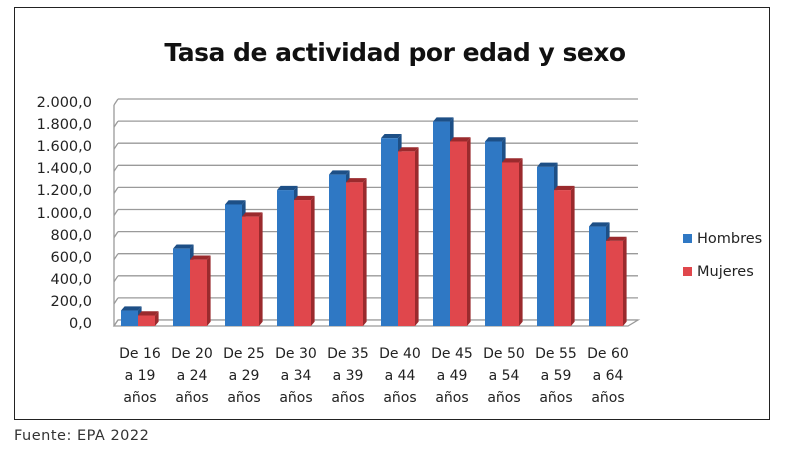 The image size is (790, 453). Describe the element at coordinates (556, 376) in the screenshot. I see `x-tick-label: De 55 a 59 años` at that location.